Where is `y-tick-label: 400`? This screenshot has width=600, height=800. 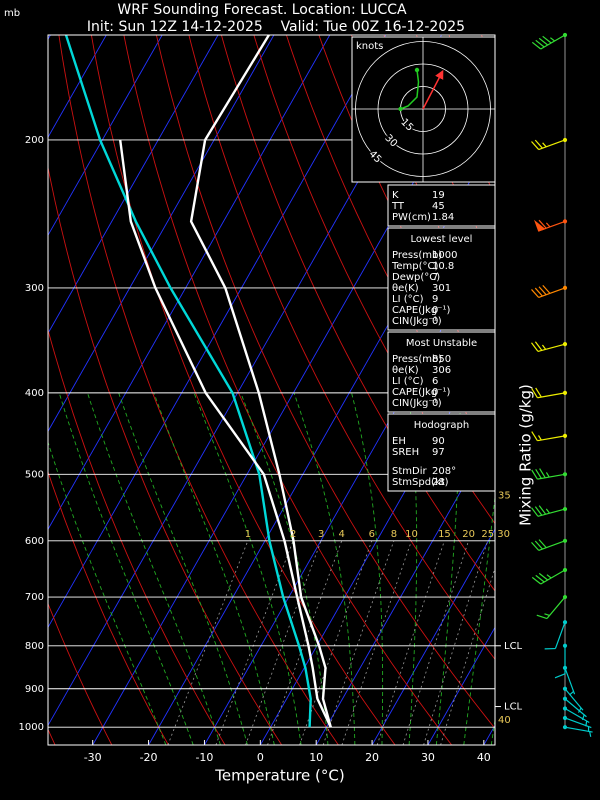
y-tick-label: 400 is located at coordinates (34, 393).